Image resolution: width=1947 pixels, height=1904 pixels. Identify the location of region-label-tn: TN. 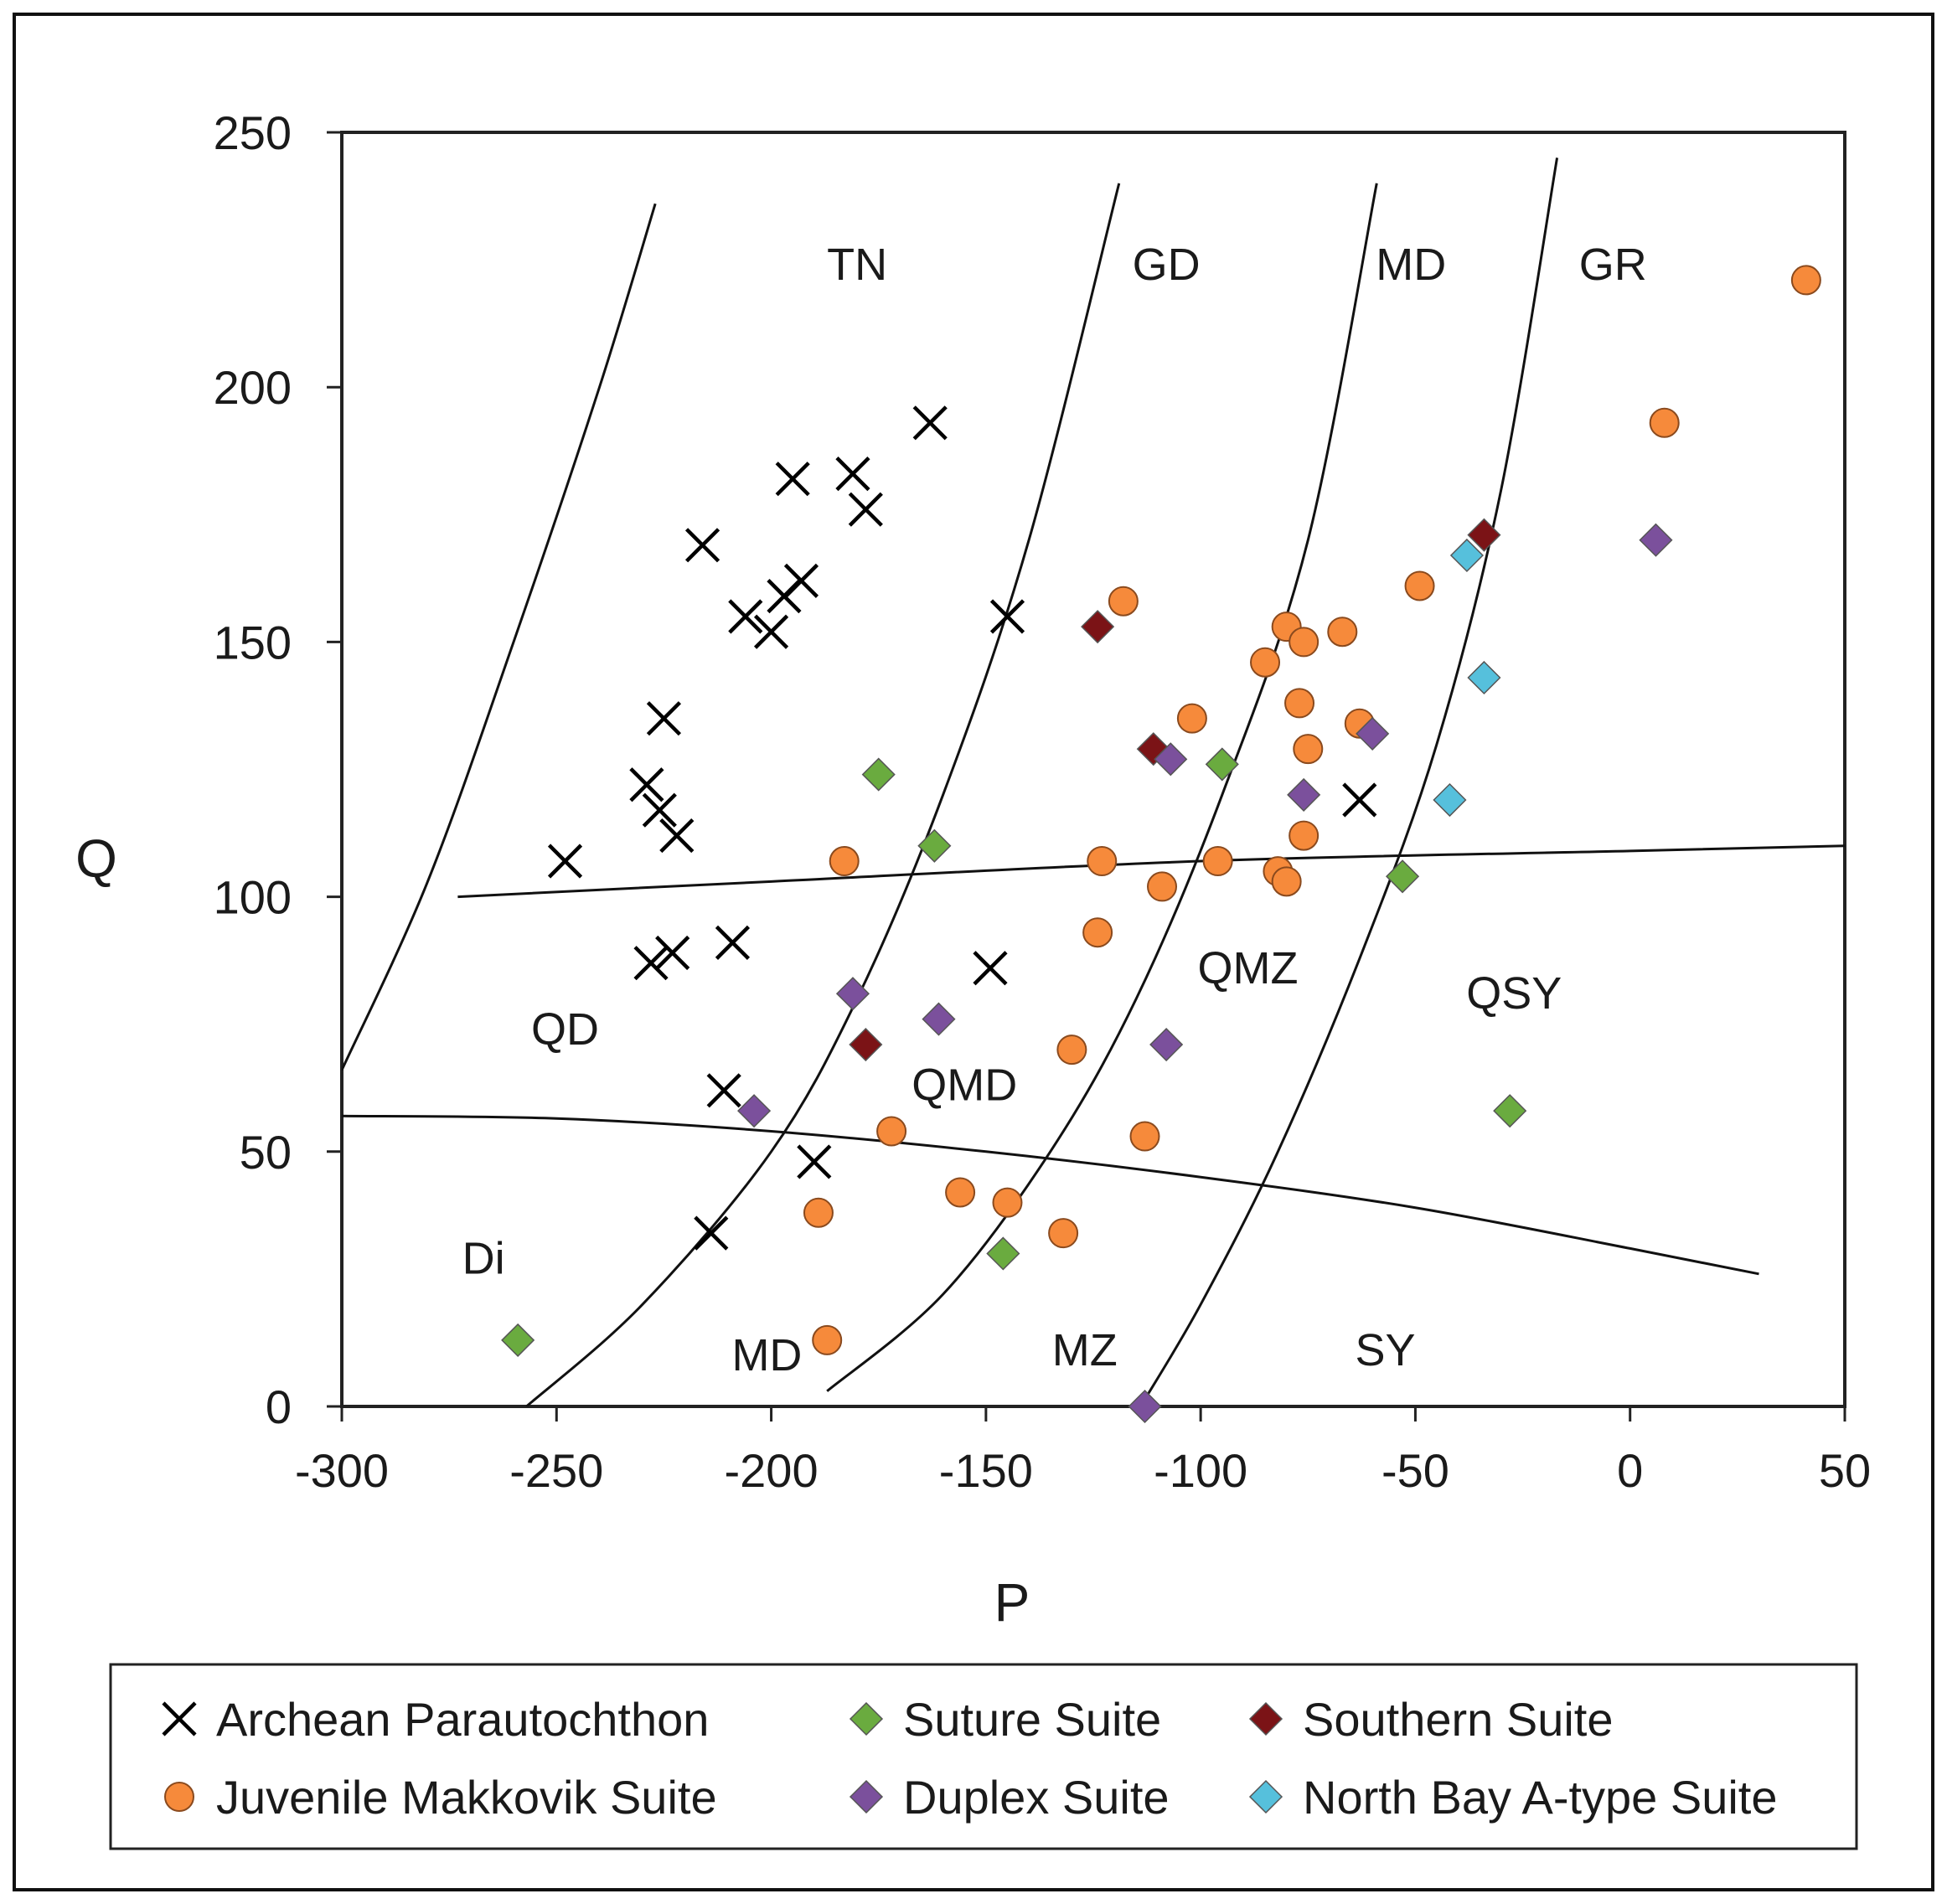
(857, 265).